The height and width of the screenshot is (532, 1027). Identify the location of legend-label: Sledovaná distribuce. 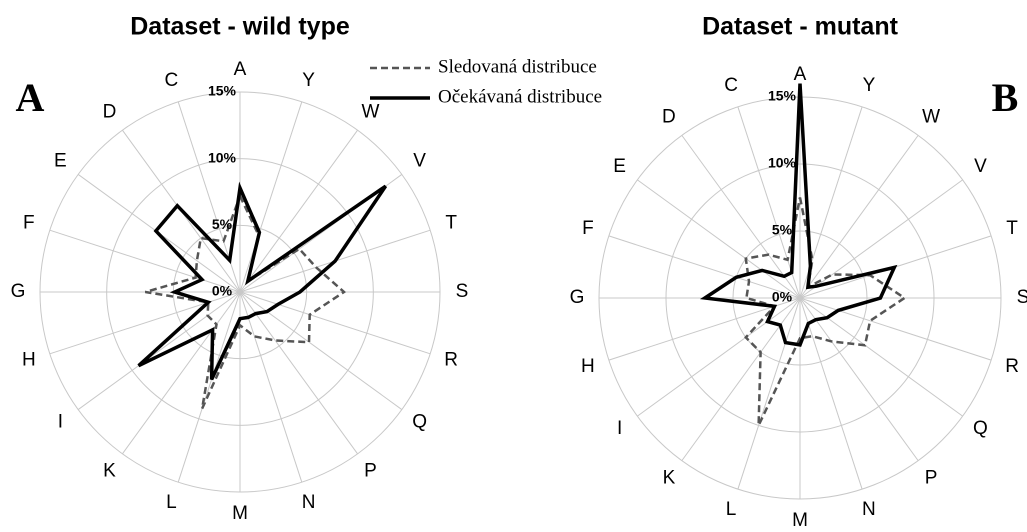
(517, 66).